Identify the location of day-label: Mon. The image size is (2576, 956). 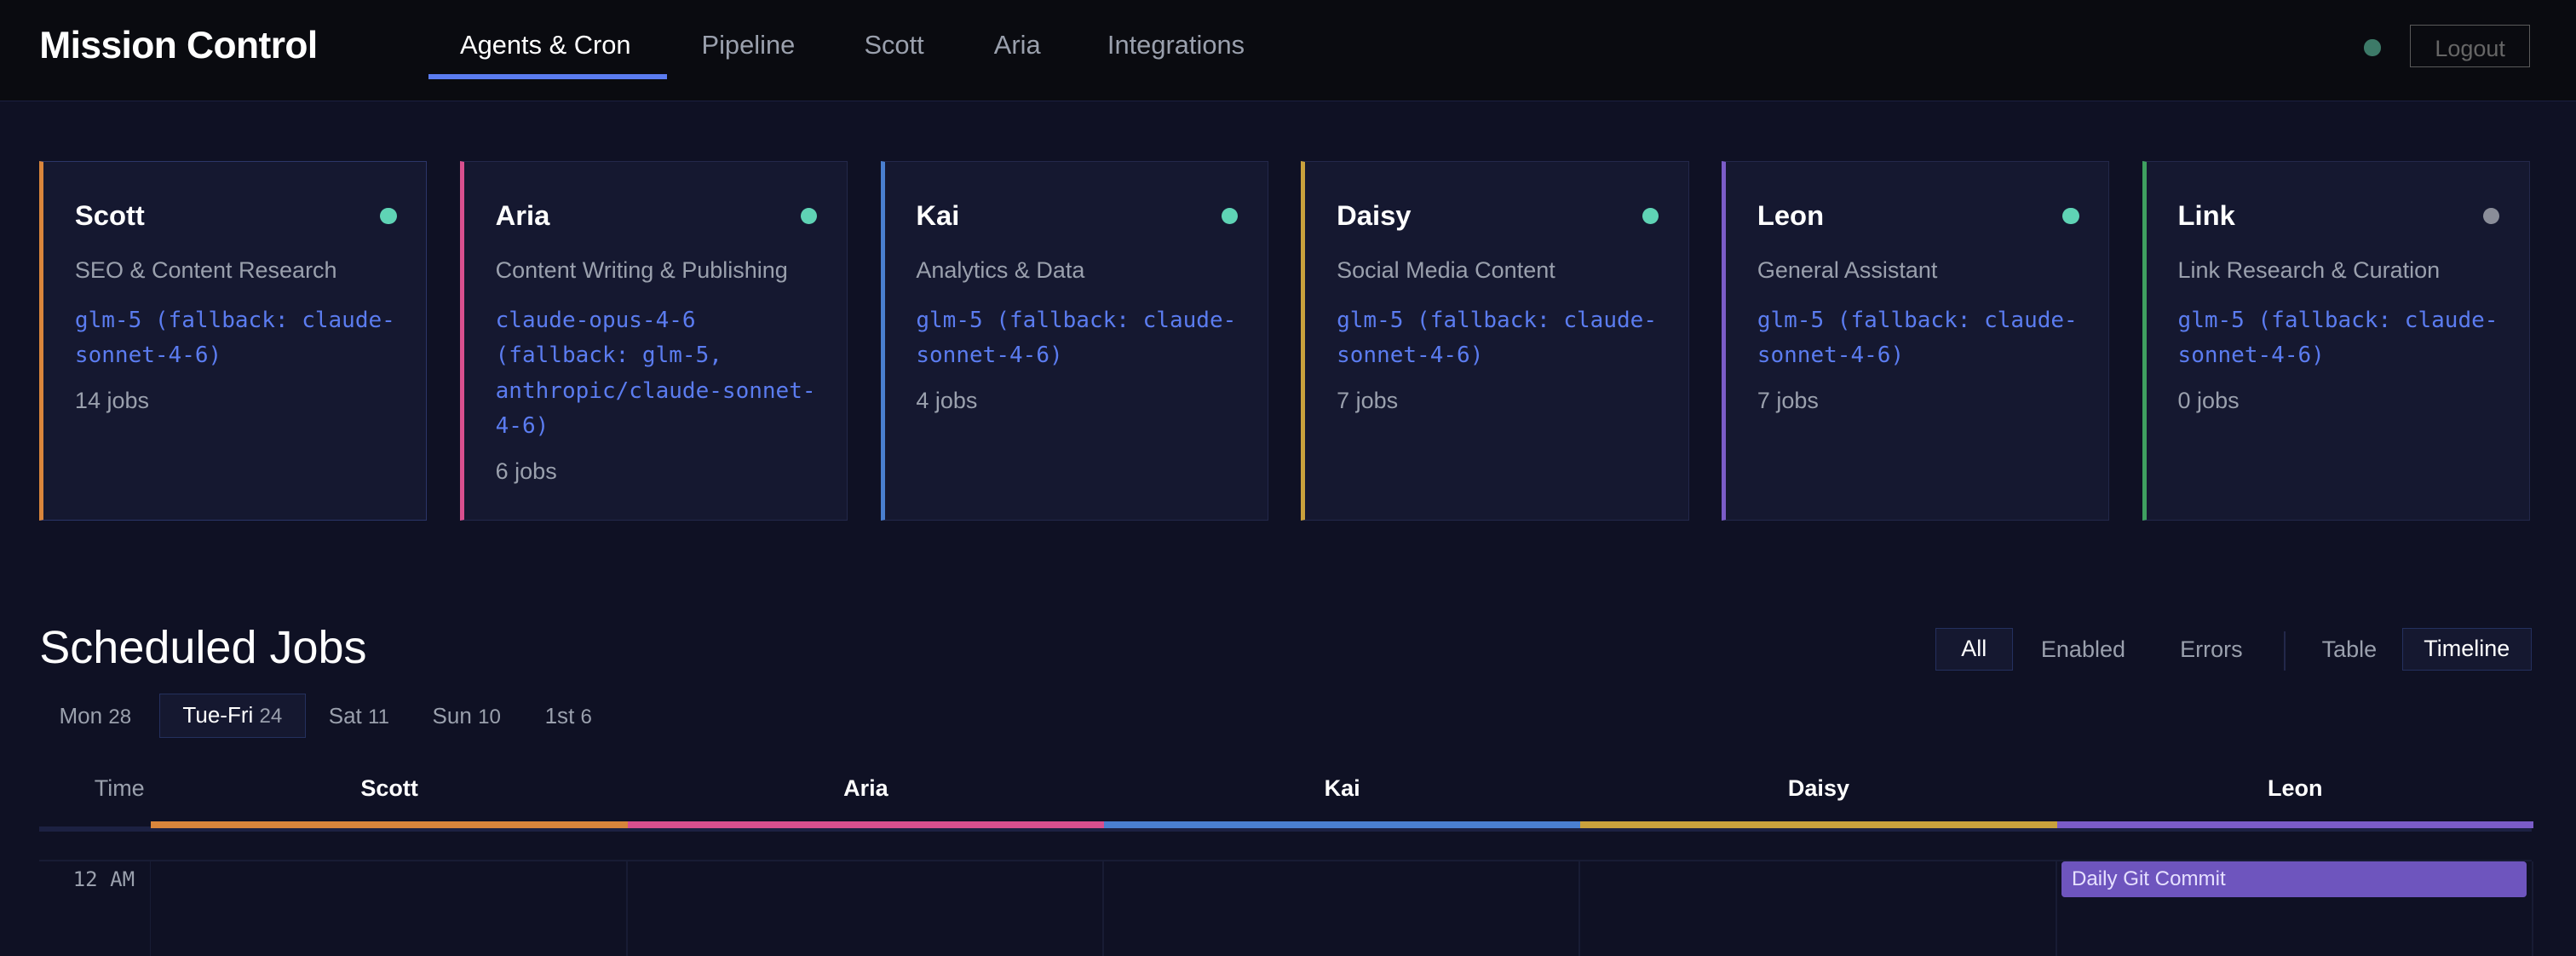
(81, 715).